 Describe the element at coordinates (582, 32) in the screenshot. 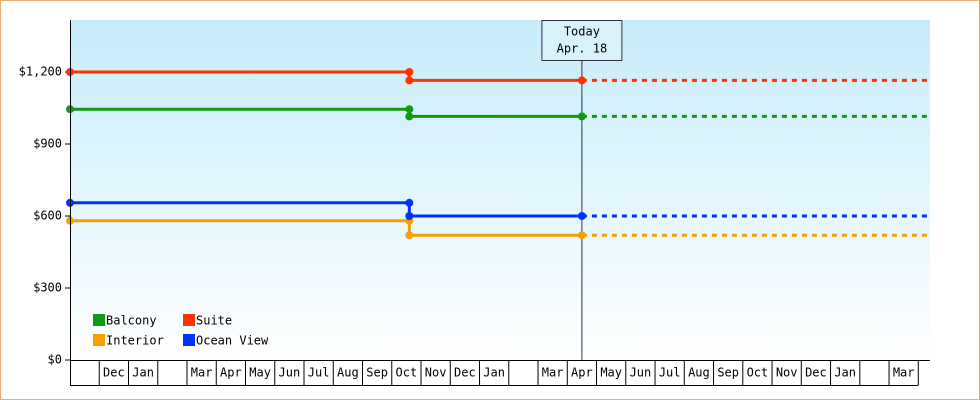

I see `today-label: Today` at that location.